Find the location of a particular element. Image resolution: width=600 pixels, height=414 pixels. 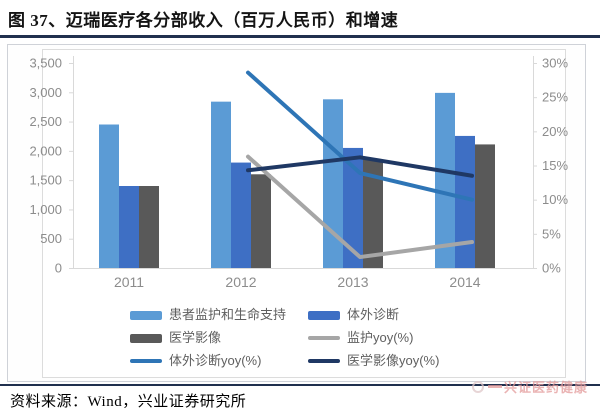

footer-rule is located at coordinates (300, 385).